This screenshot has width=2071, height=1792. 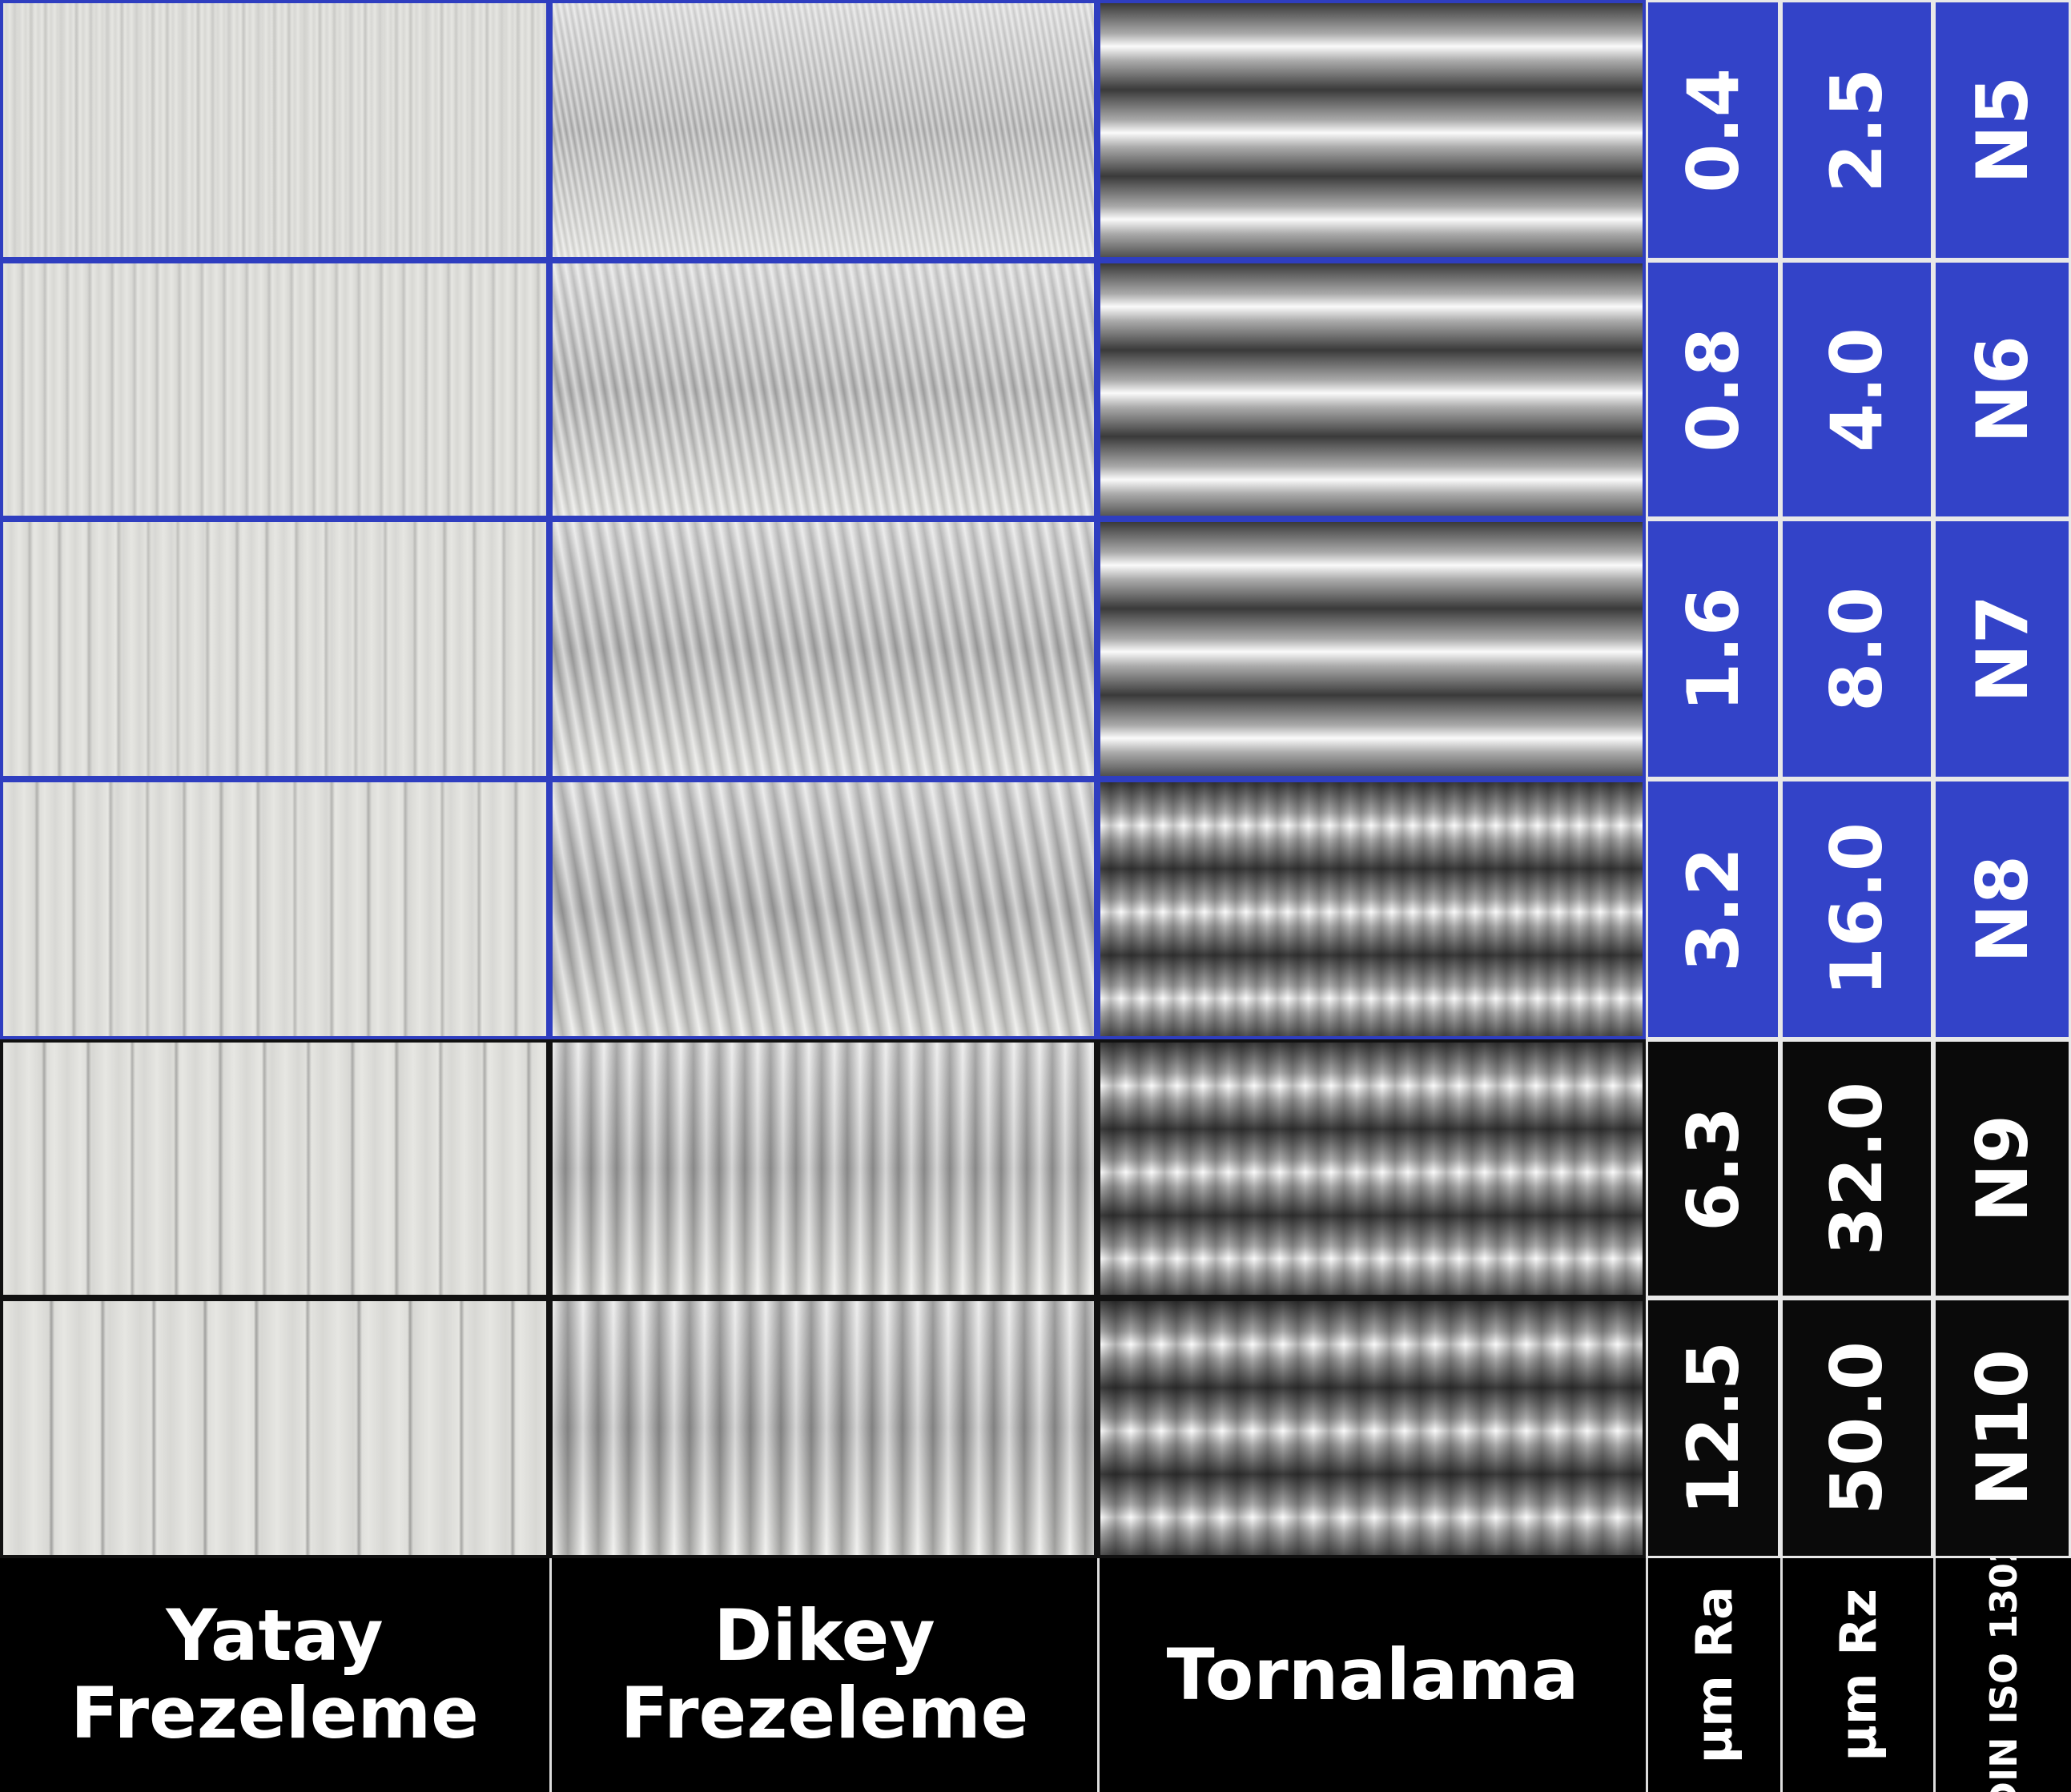 I want to click on header-text: µm Ra, so click(x=1714, y=1675).